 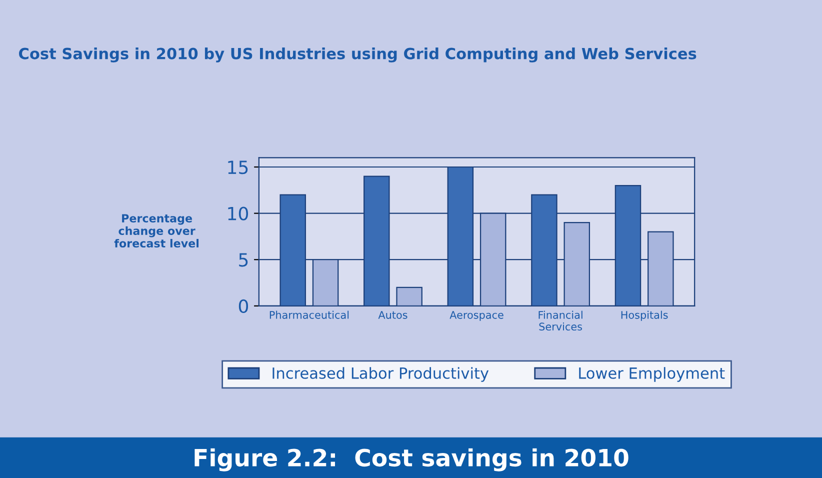 I want to click on x-tick-label: Autos, so click(x=393, y=315).